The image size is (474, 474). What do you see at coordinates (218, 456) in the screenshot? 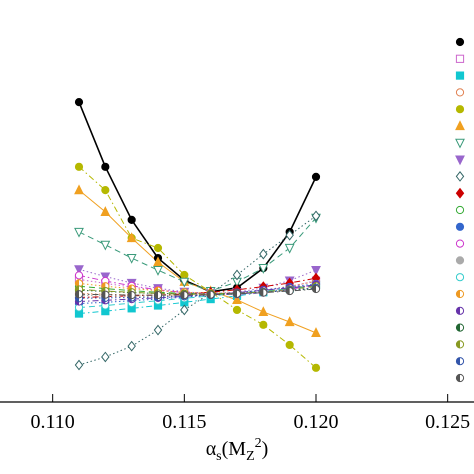
I see `x-label-part: s` at bounding box center [218, 456].